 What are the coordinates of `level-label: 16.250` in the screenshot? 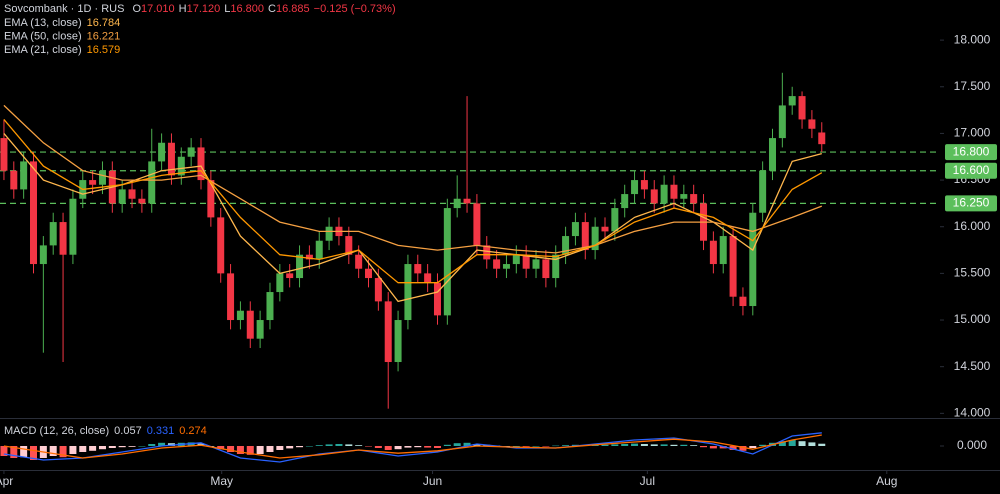 It's located at (971, 203).